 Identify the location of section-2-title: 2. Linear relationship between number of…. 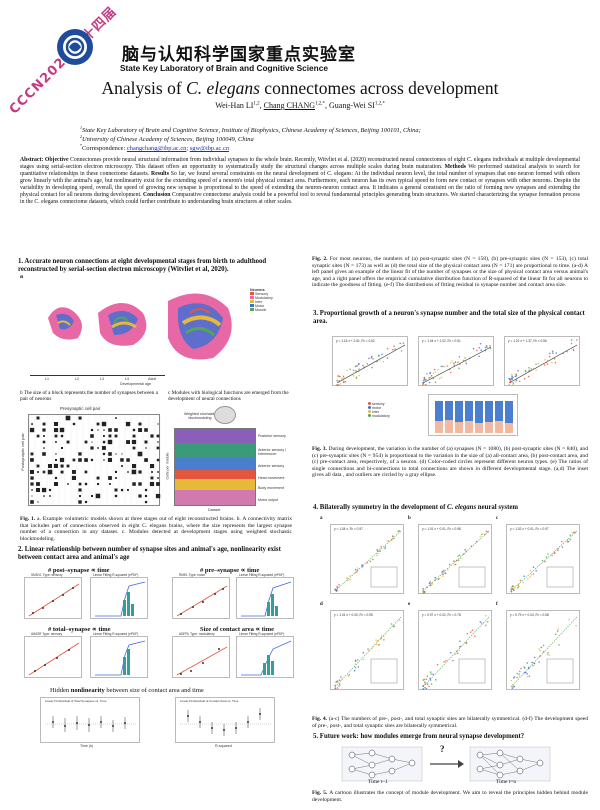
(149, 553).